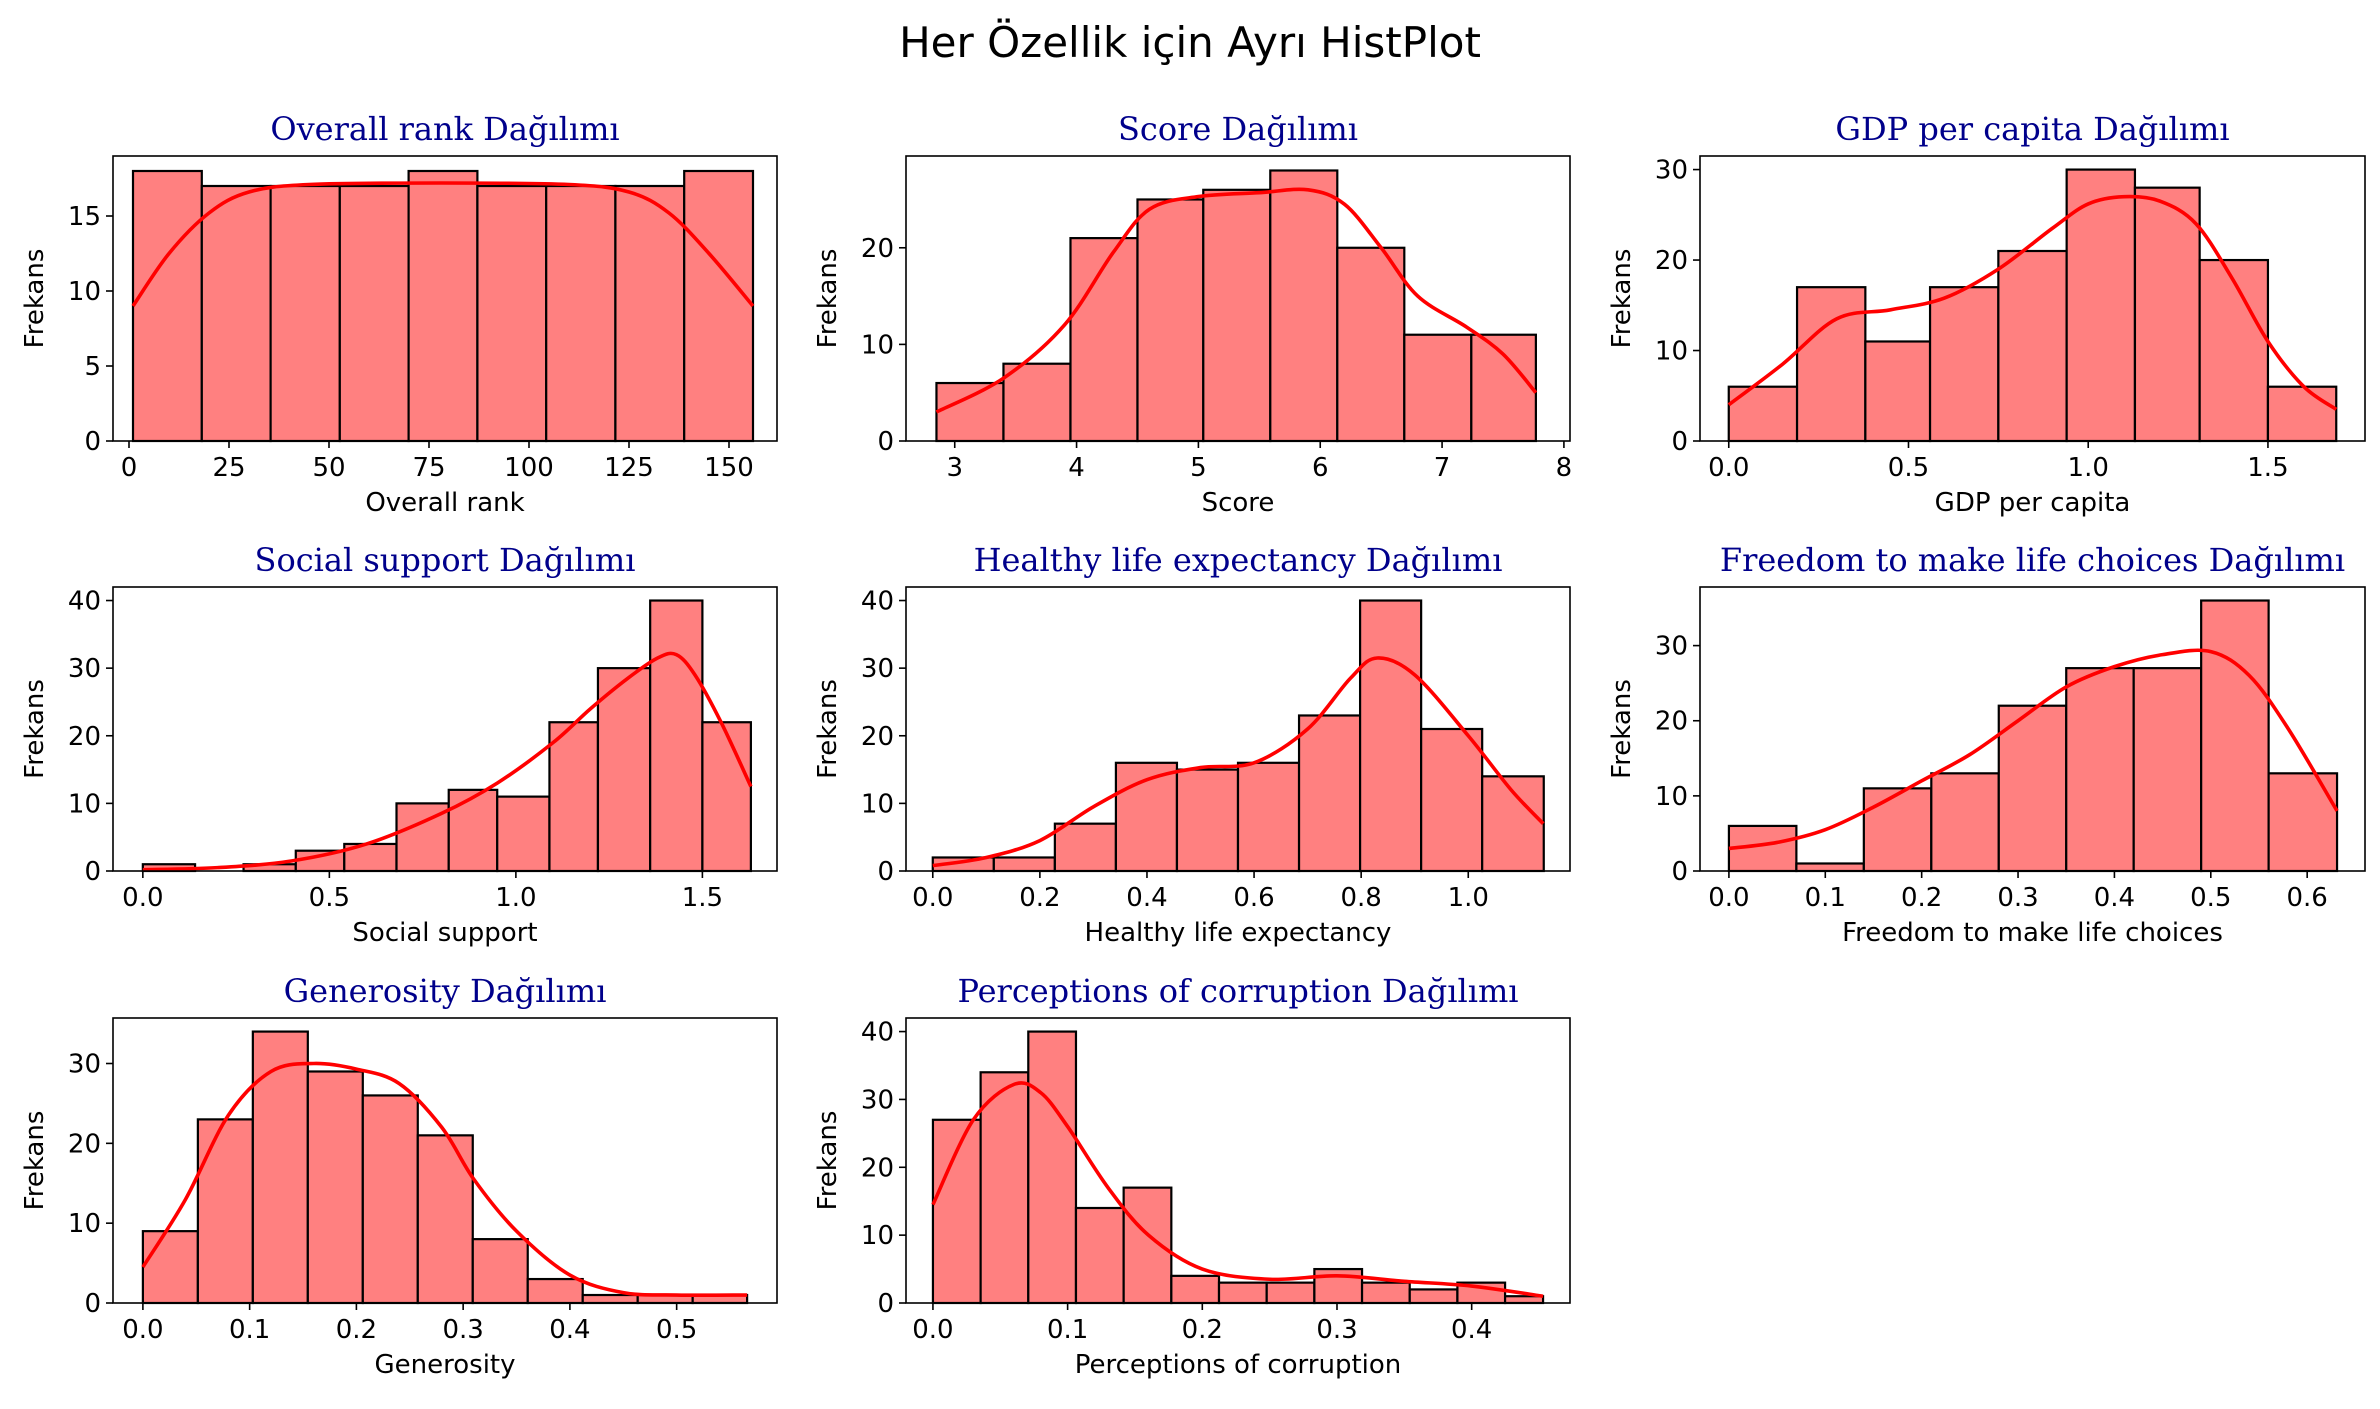 The width and height of the screenshot is (2380, 1409). Describe the element at coordinates (228, 468) in the screenshot. I see `x-tick-label: 25` at that location.